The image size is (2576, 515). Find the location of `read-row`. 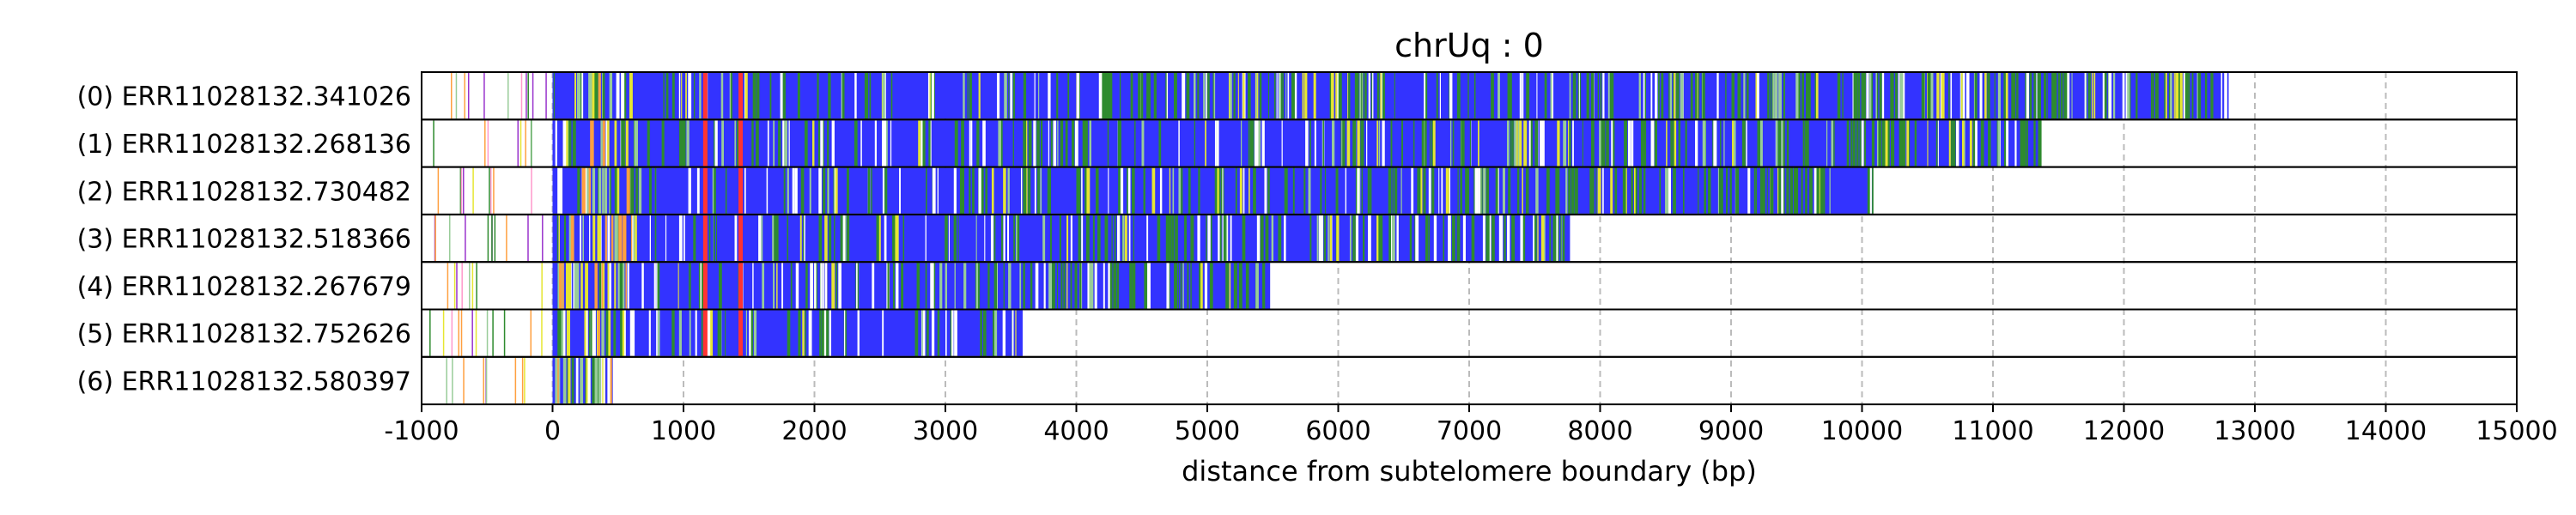

read-row is located at coordinates (1340, 96).